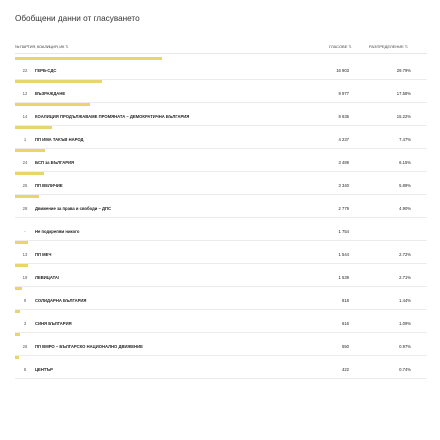 Image resolution: width=440 pixels, height=440 pixels. What do you see at coordinates (405, 369) in the screenshot?
I see `percent-value: 0.74%` at bounding box center [405, 369].